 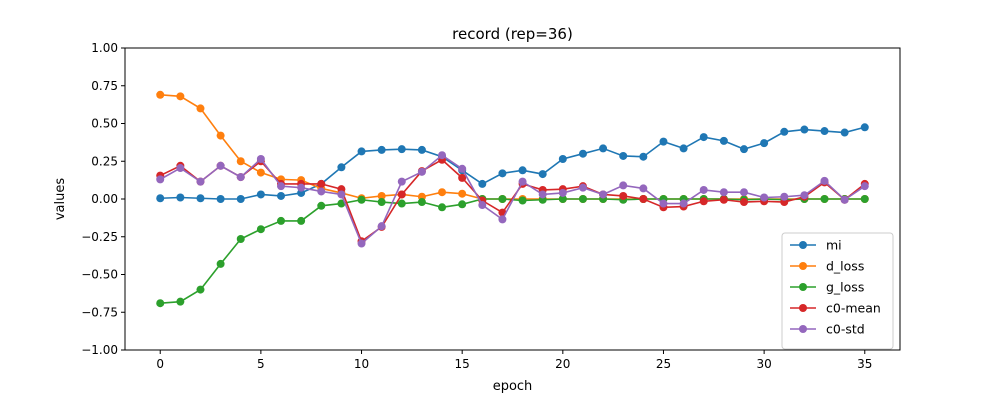 I want to click on legend-label: mi, so click(x=834, y=245).